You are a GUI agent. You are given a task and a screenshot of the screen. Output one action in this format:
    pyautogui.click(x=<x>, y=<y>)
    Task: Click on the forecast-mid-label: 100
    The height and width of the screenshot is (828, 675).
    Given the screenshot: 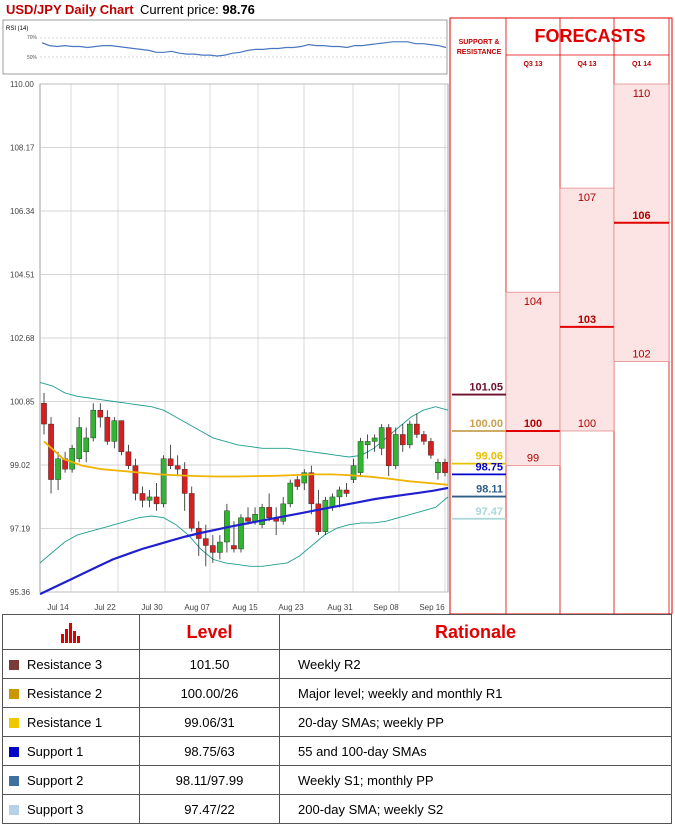 What is the action you would take?
    pyautogui.click(x=533, y=424)
    